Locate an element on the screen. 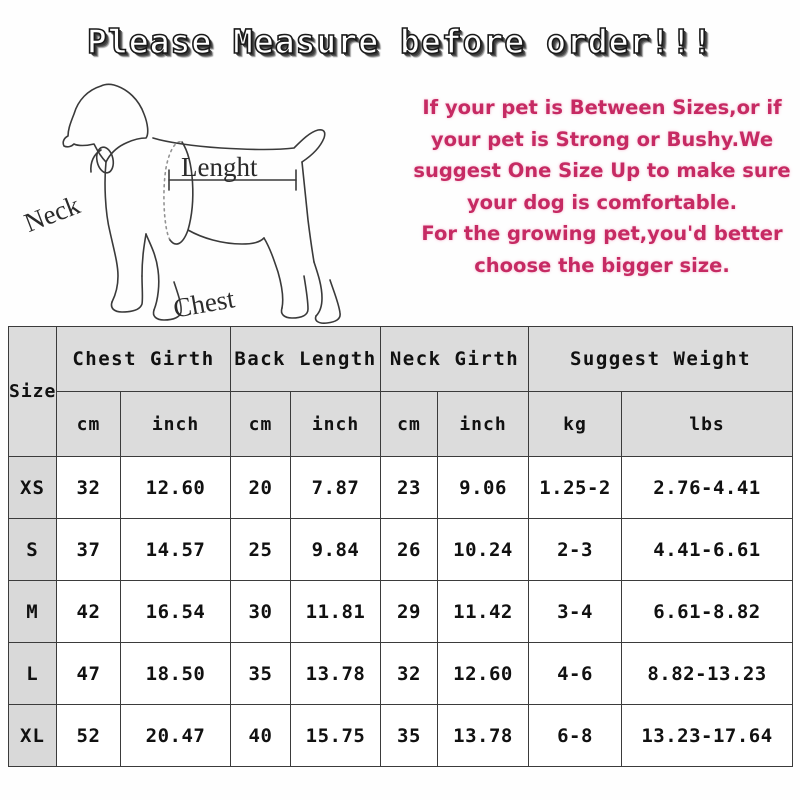 This screenshot has height=800, width=800. cell-weight-kg: 3-4 is located at coordinates (575, 611).